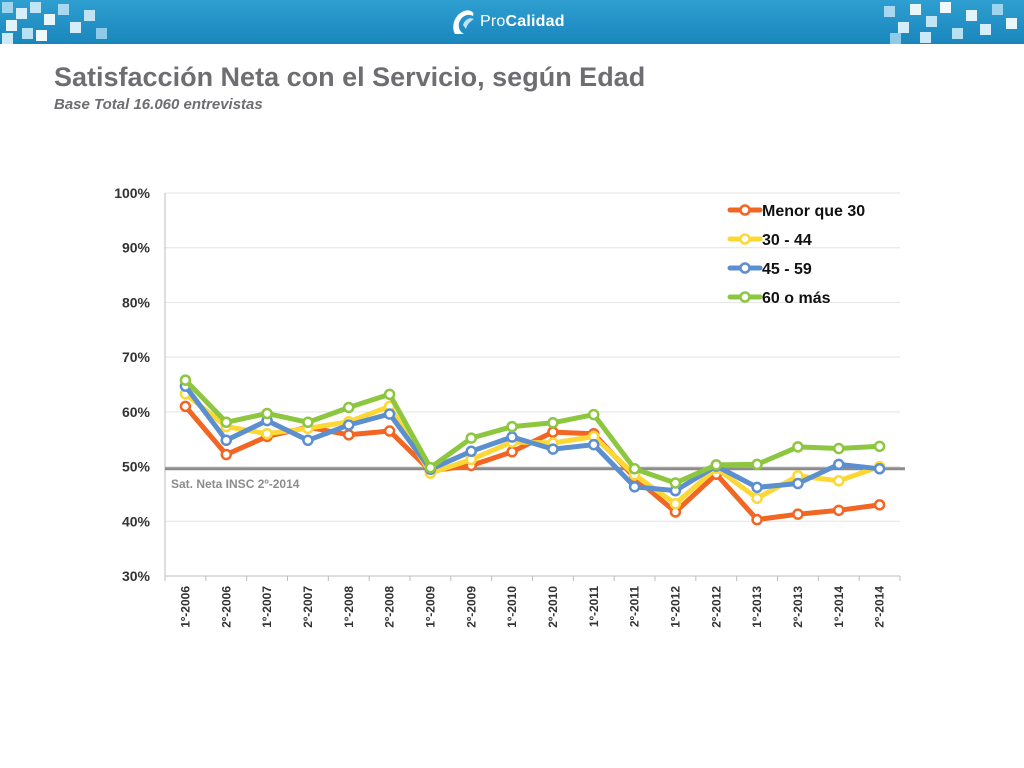 The image size is (1024, 768). I want to click on procalidad-logo-mark, so click(463, 22).